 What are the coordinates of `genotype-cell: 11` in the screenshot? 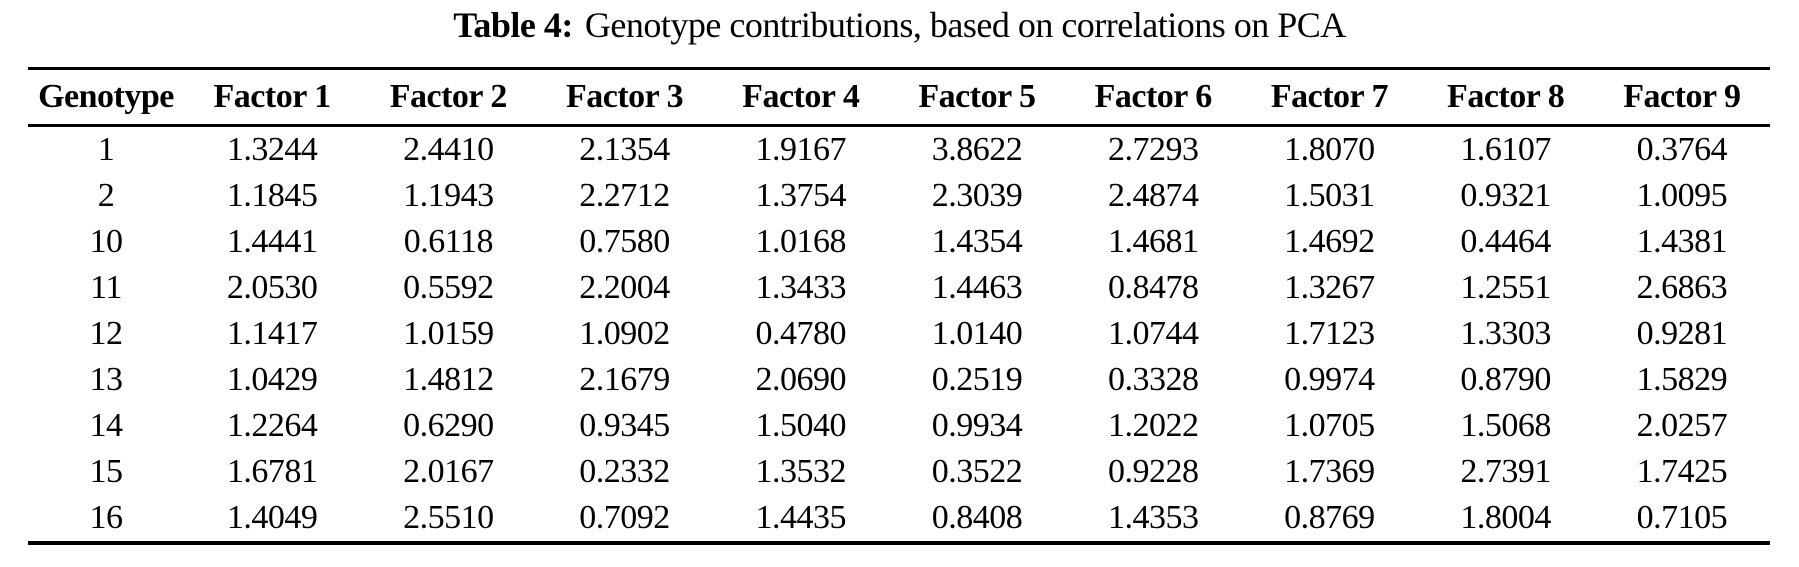 It's located at (106, 287).